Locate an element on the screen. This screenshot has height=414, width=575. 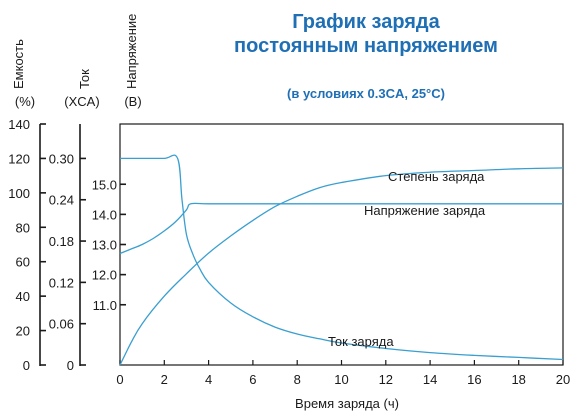
x-tick-label: 10 is located at coordinates (341, 379).